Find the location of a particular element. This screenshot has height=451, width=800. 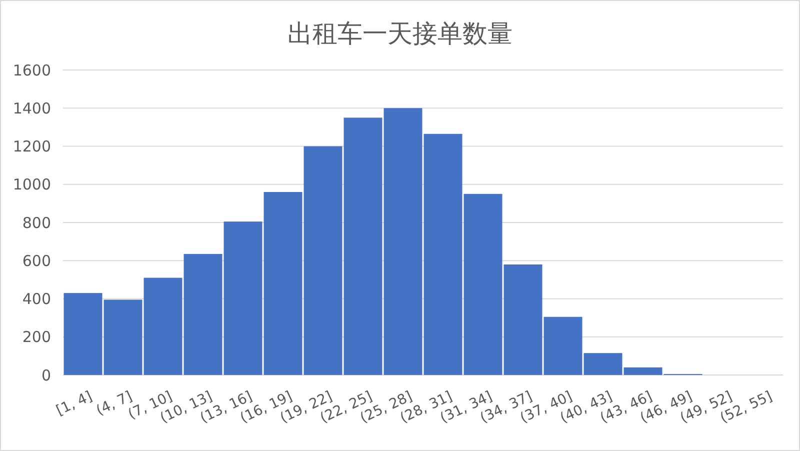

y-tick-label: 400 is located at coordinates (36, 299).